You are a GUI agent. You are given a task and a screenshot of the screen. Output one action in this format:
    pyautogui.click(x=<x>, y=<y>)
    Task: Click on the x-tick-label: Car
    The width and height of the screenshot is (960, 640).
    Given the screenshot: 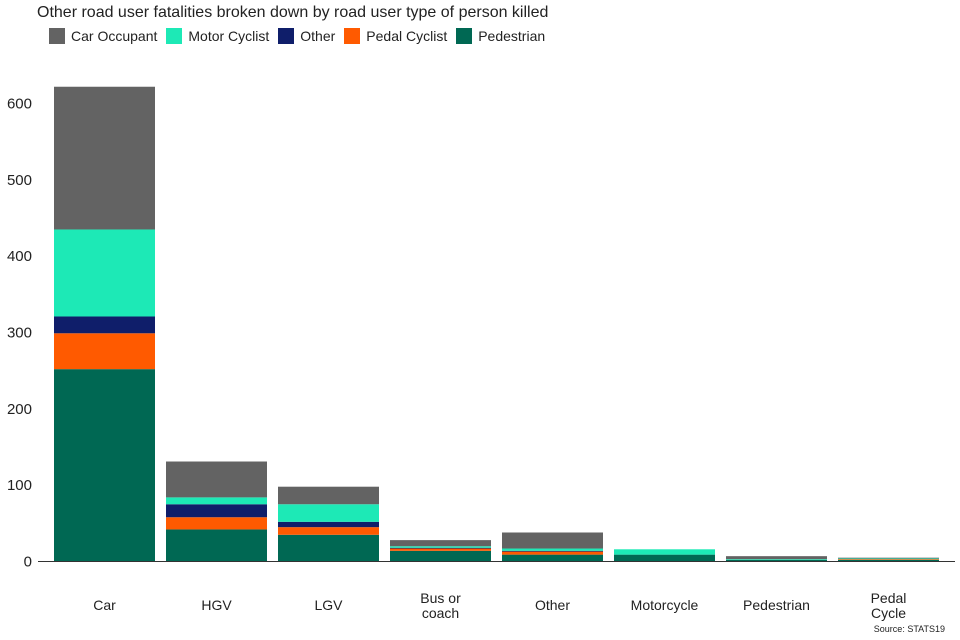 What is the action you would take?
    pyautogui.click(x=104, y=605)
    